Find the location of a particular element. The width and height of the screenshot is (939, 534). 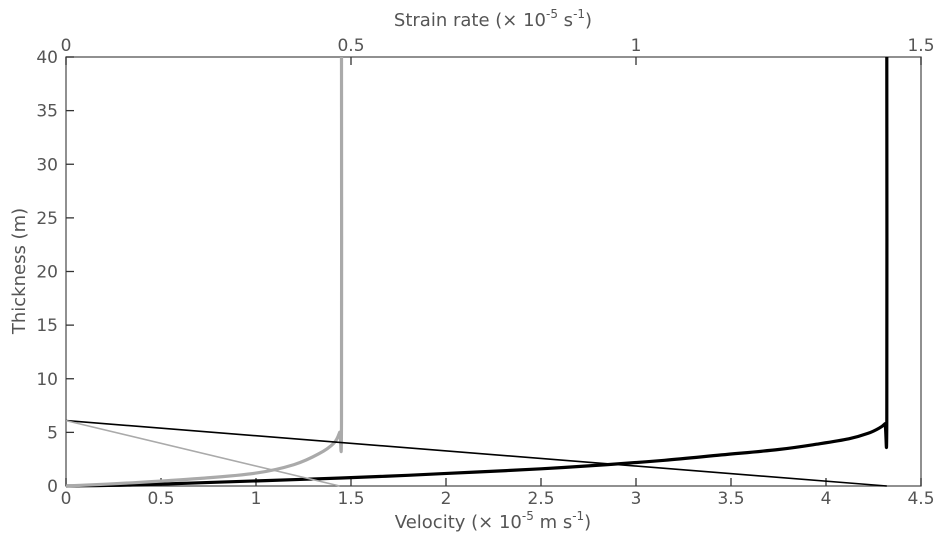

left-axis-label: Thickness (m) is located at coordinates (19, 271).